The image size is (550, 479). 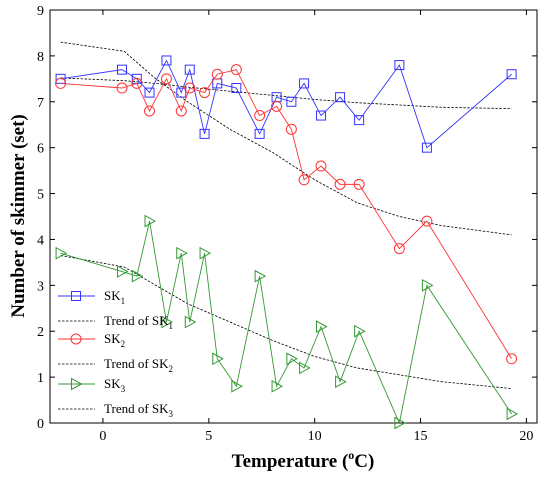 What do you see at coordinates (526, 436) in the screenshot?
I see `x-tick-label: 20` at bounding box center [526, 436].